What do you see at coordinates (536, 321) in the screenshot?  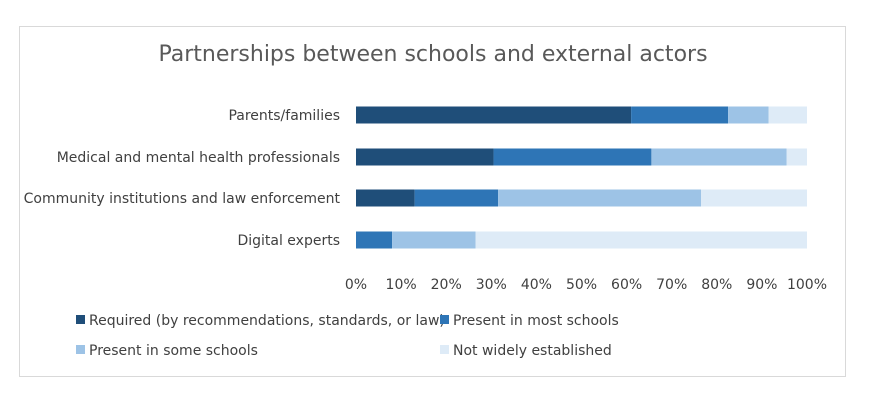 I see `legend-label: Present in most schools` at bounding box center [536, 321].